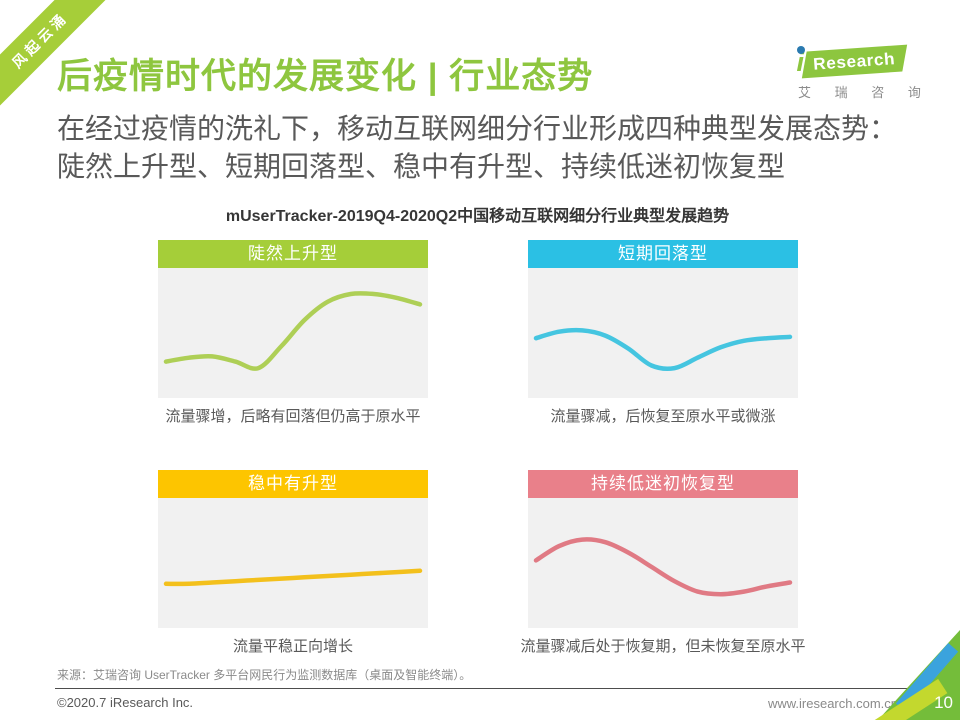 The height and width of the screenshot is (720, 960). I want to click on panel-caption: 流量骤增，后略有回落但仍高于原水平, so click(293, 416).